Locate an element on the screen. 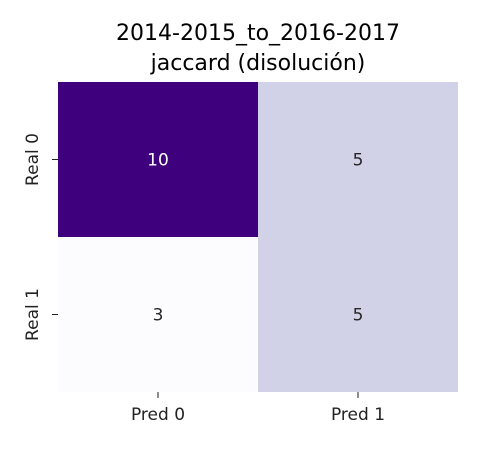 The image size is (480, 450). y-tick-label-0: Real 0 is located at coordinates (33, 159).